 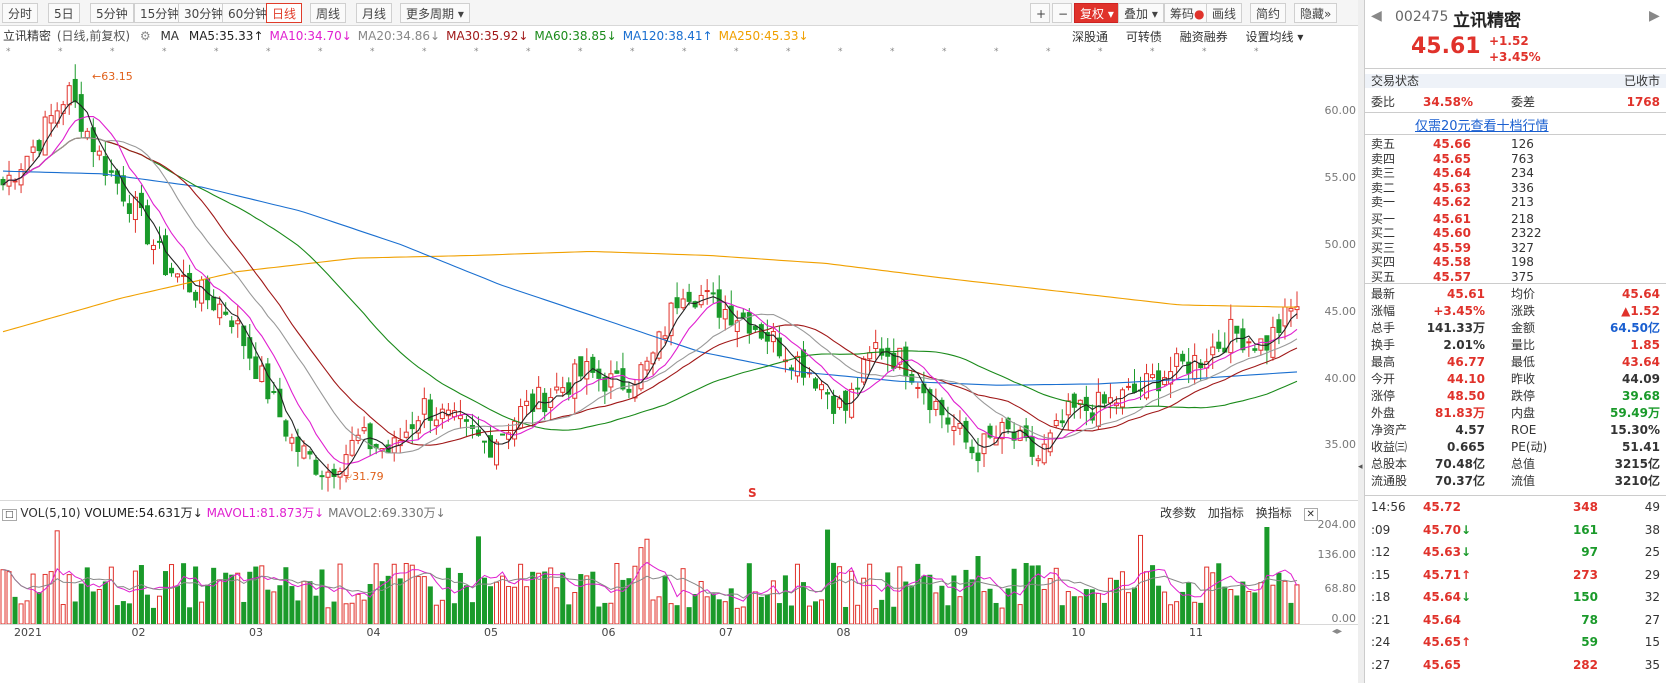 I want to click on level-price: 45.61, so click(x=1452, y=218).